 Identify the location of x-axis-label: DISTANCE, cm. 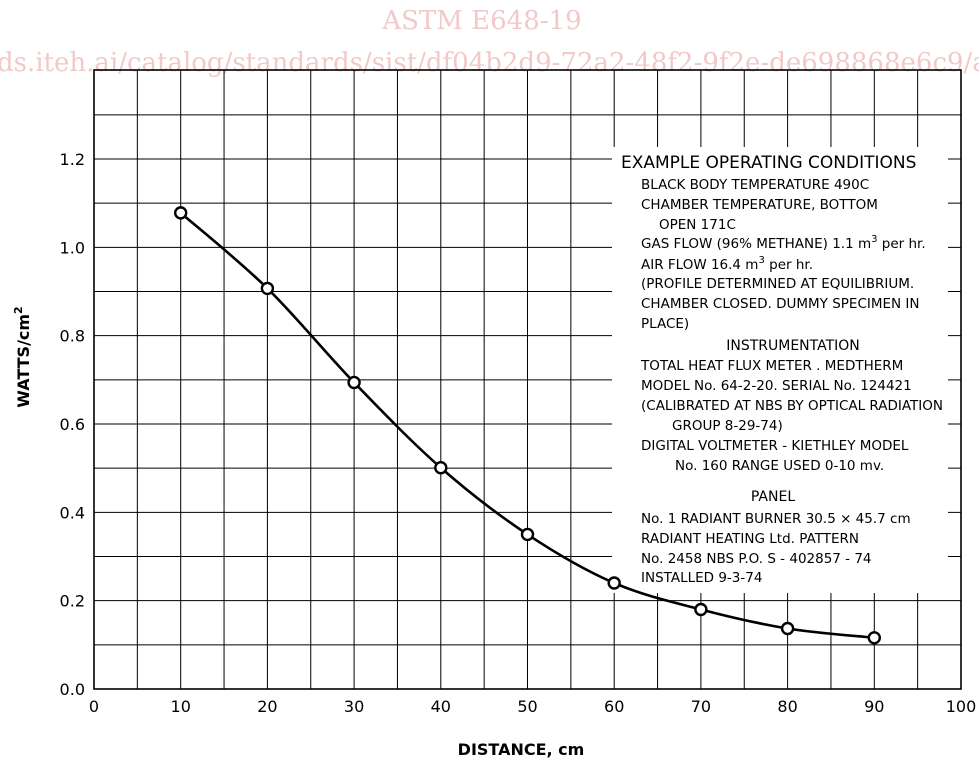
(521, 749).